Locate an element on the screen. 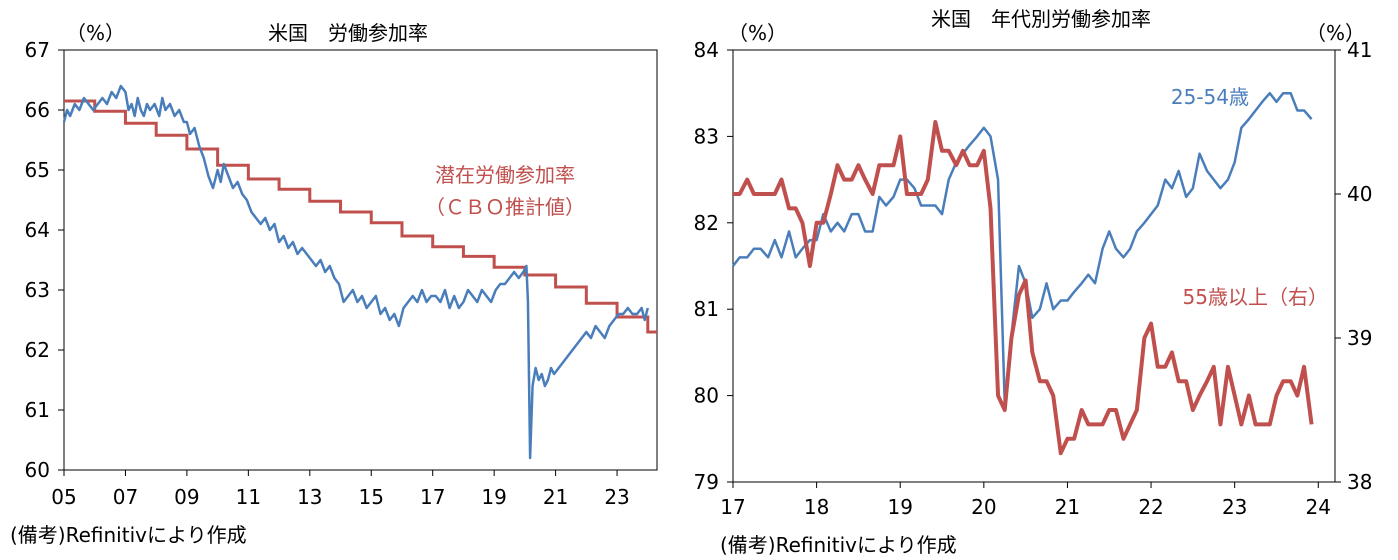 The height and width of the screenshot is (560, 1398). left-y-tick-label: 64 is located at coordinates (37, 230).